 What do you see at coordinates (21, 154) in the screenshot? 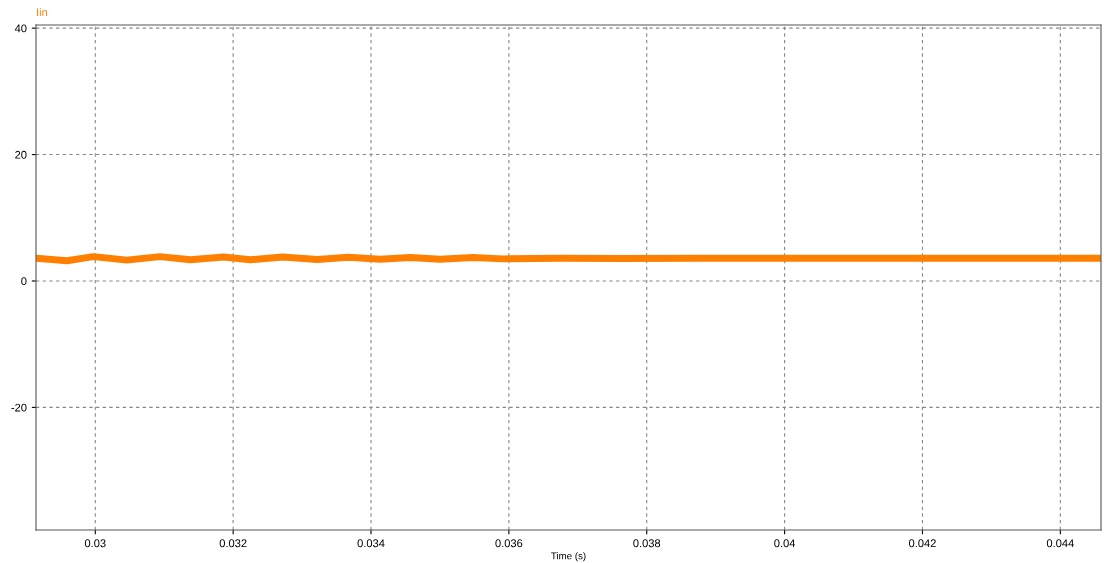
I see `y-tick-label: 20` at bounding box center [21, 154].